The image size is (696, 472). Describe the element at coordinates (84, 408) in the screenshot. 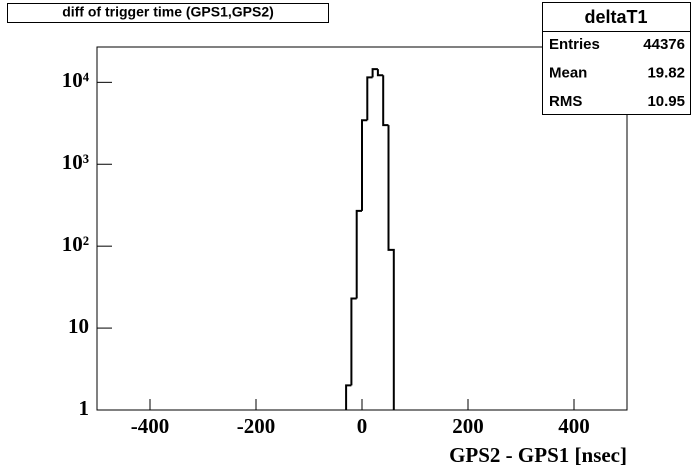

I see `y-tick-label: 1` at that location.